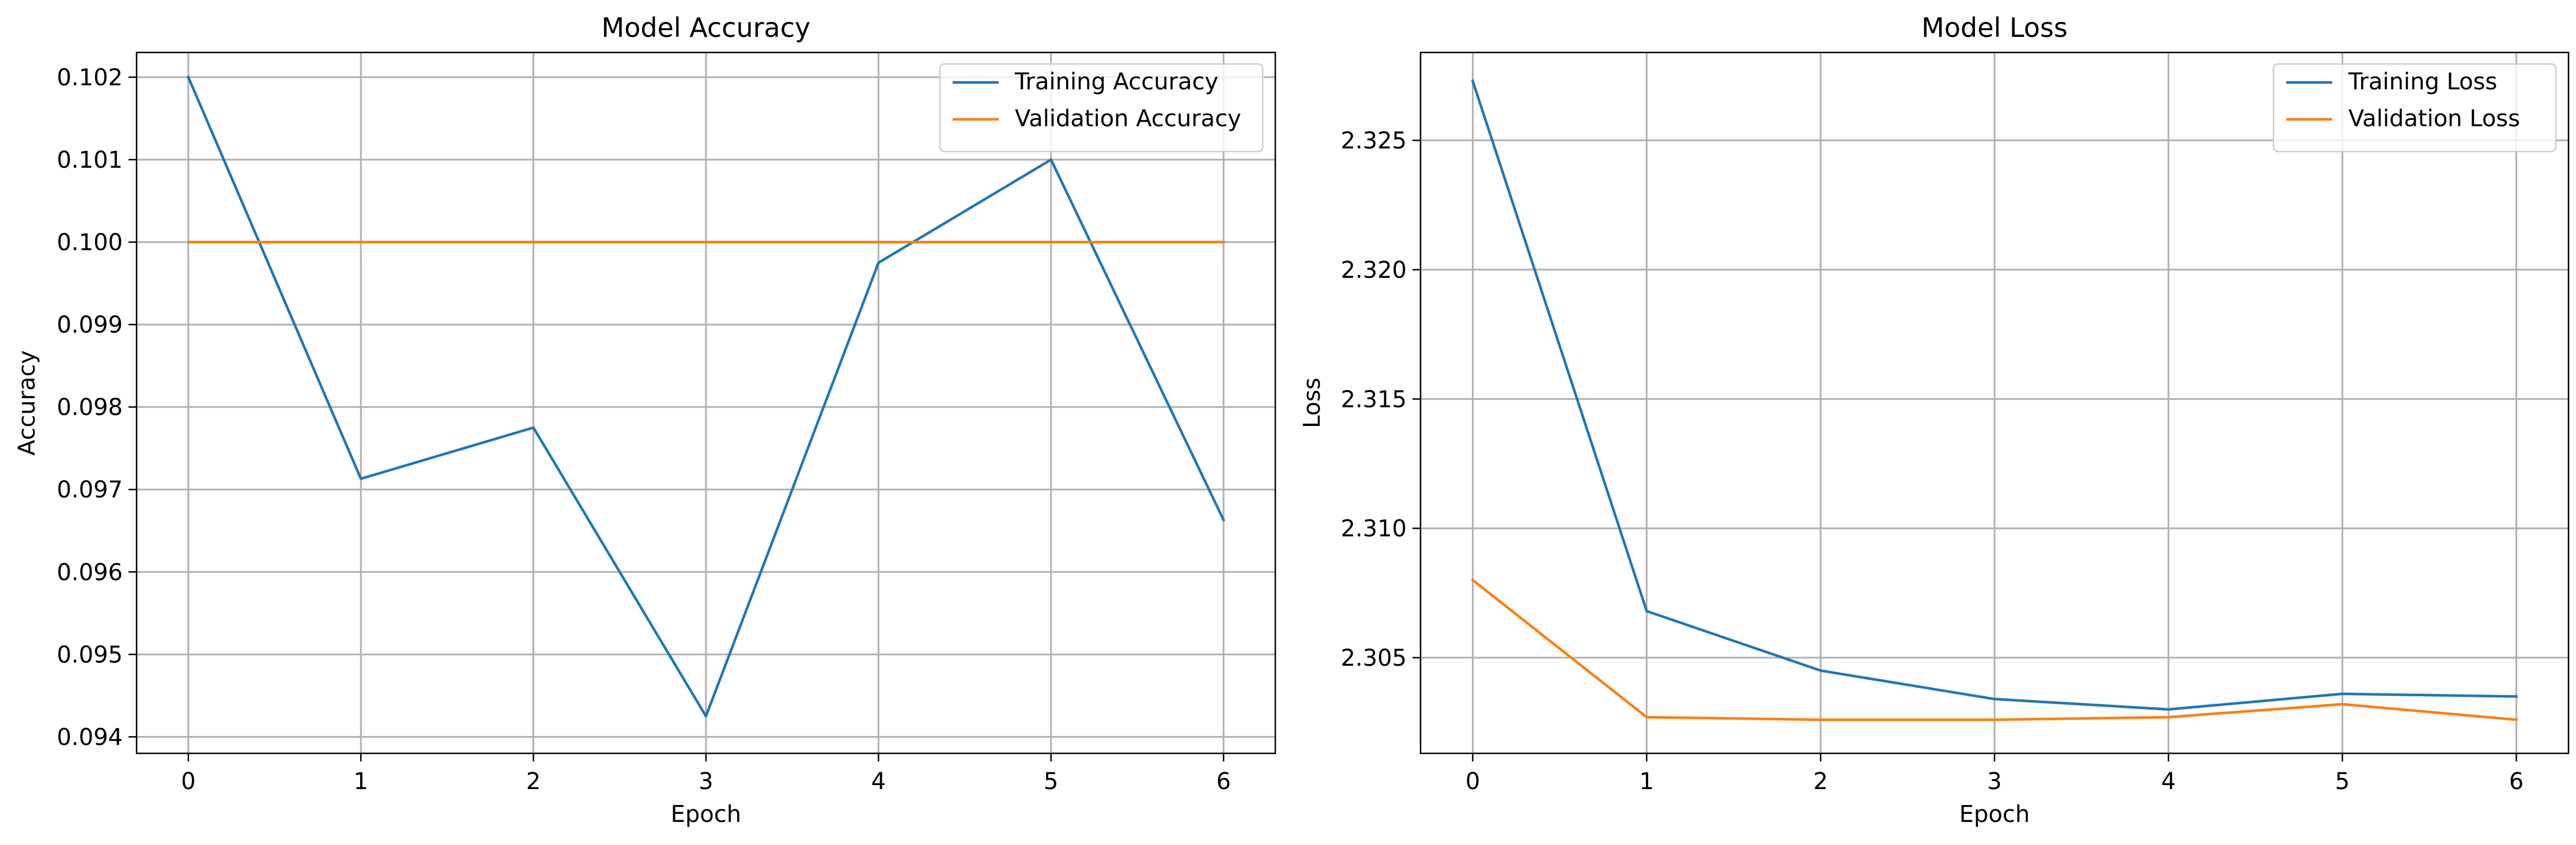  What do you see at coordinates (706, 27) in the screenshot?
I see `accuracy-chart-title: Model Accuracy` at bounding box center [706, 27].